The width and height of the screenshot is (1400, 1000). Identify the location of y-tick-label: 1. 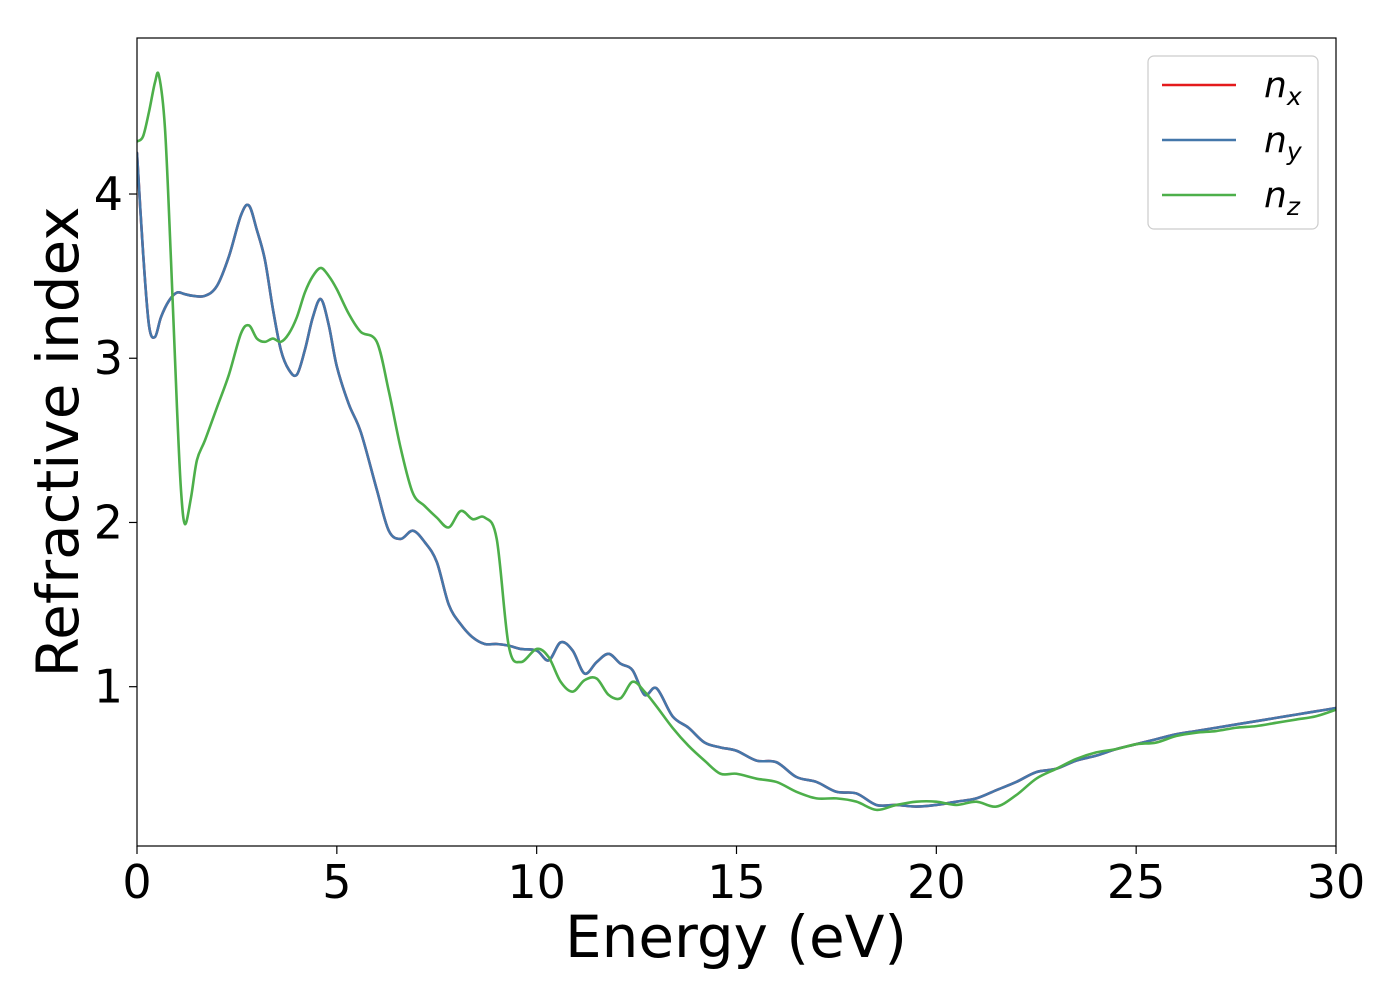
(108, 687).